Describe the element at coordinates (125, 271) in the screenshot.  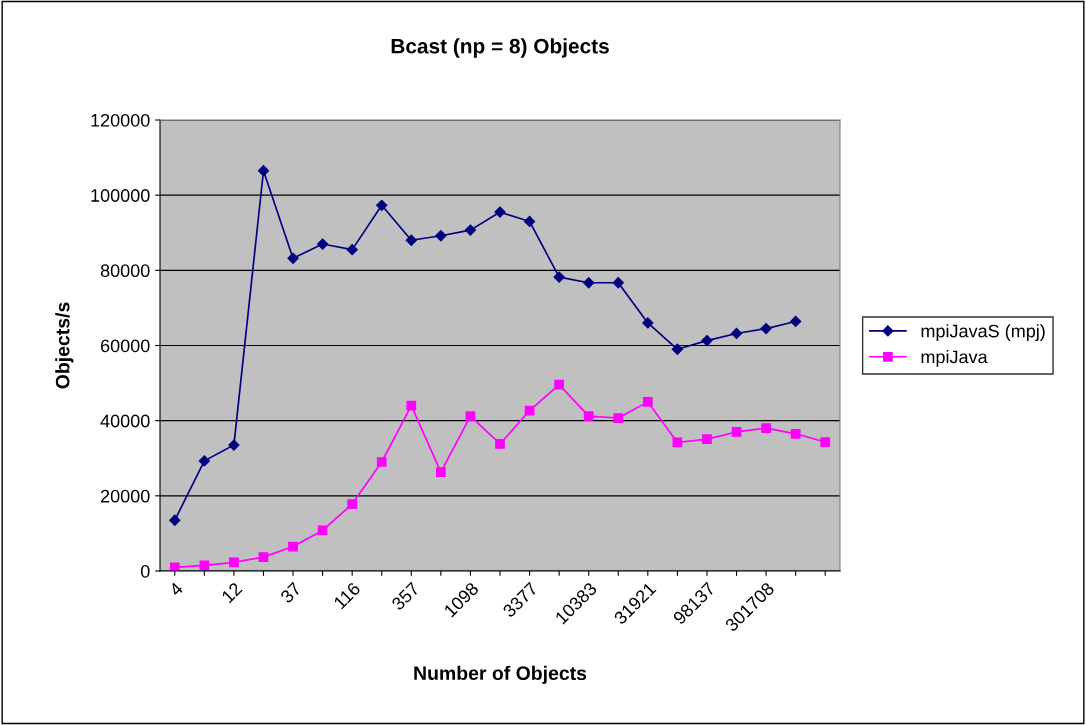
I see `y-tick-label: 80000` at that location.